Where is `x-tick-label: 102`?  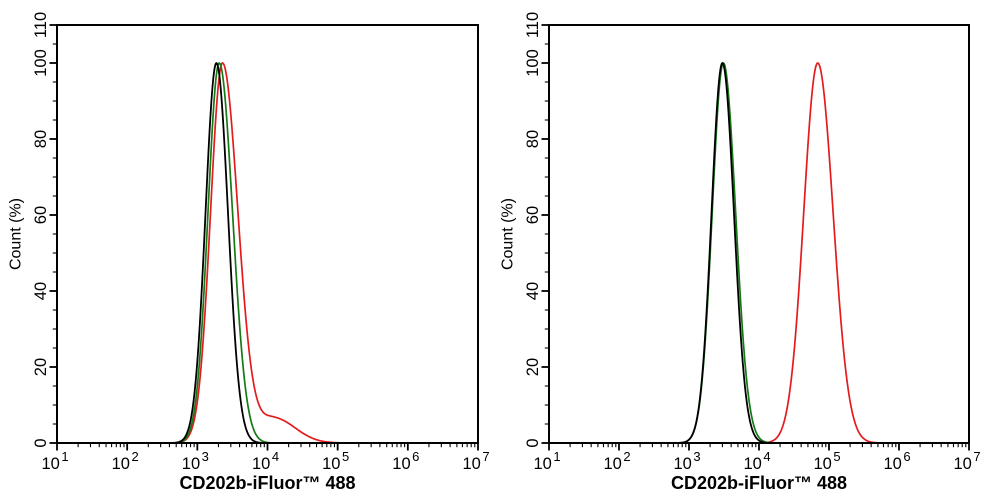
x-tick-label: 102 is located at coordinates (125, 461).